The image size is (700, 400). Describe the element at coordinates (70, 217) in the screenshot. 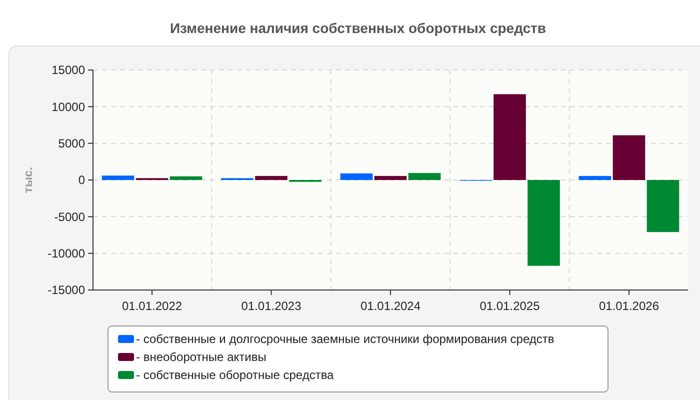

I see `y-tick-label: -5000` at that location.